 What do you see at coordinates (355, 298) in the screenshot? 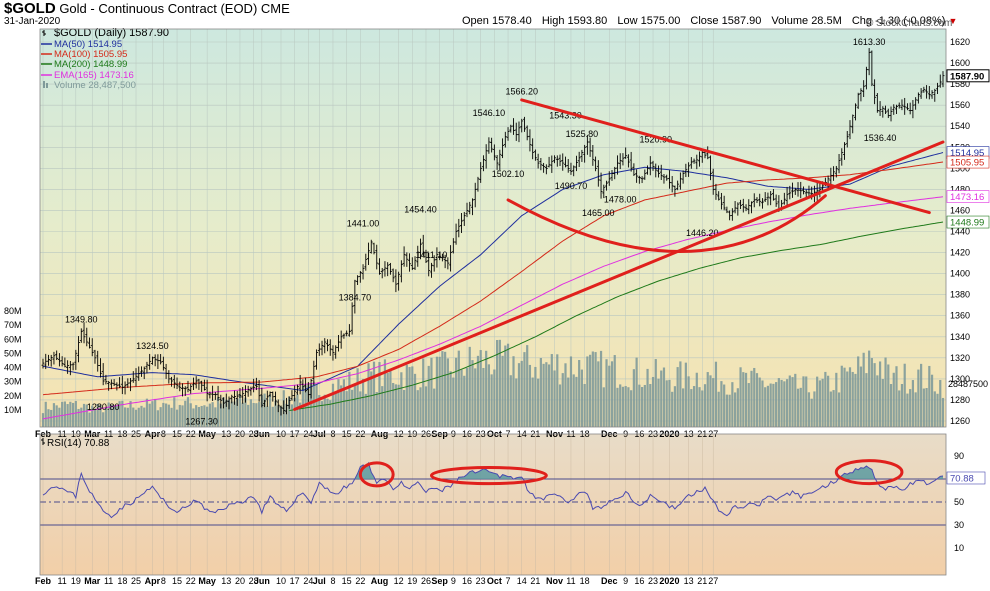
I see `price-annotation-label: 1384.70` at bounding box center [355, 298].